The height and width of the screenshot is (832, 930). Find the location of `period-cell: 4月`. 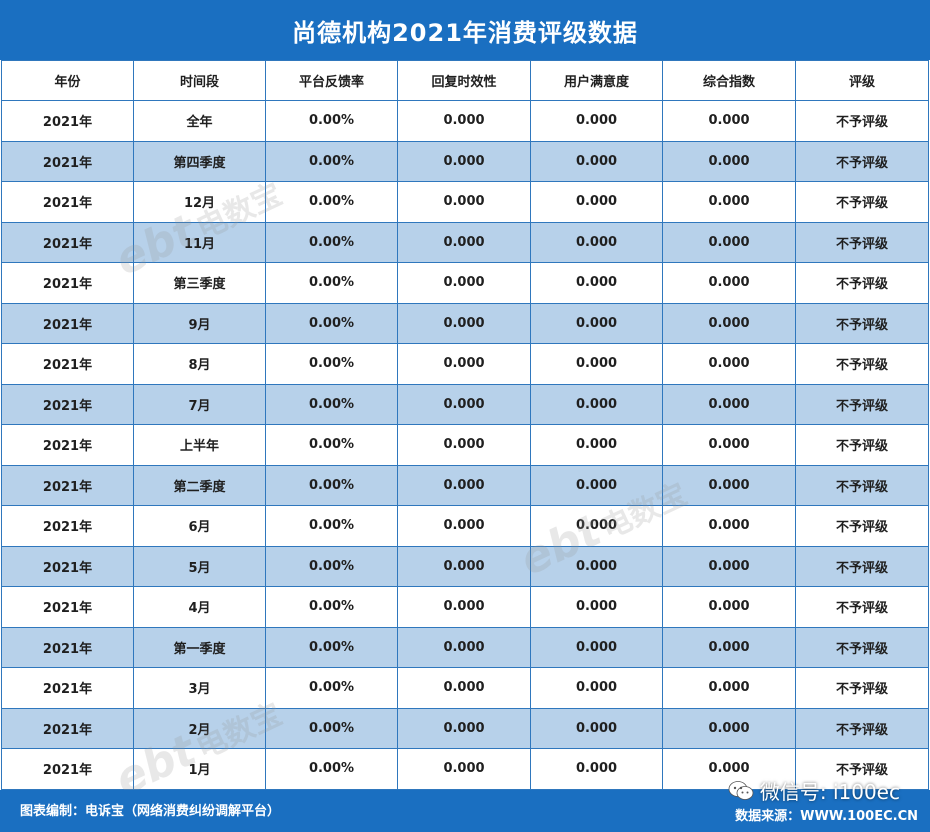

period-cell: 4月 is located at coordinates (199, 607).